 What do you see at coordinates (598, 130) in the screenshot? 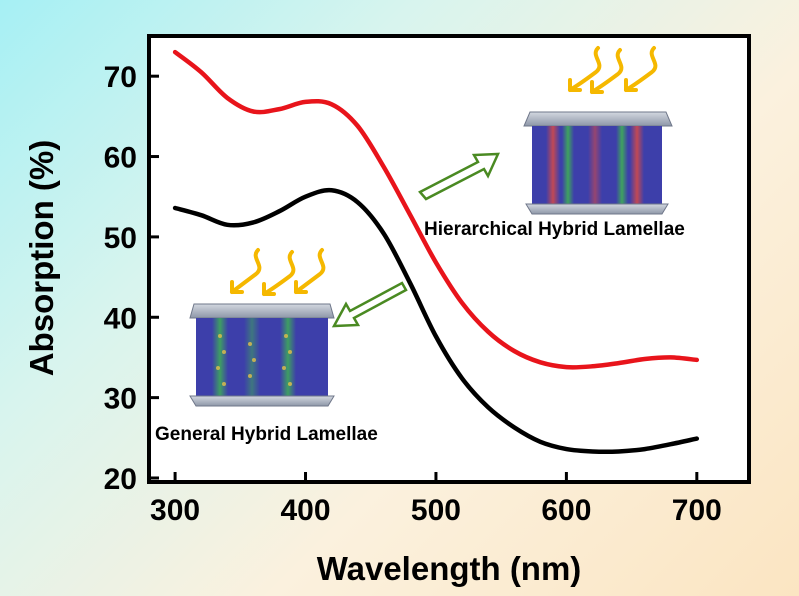
I see `hierarchical-lamellae-illustration` at bounding box center [598, 130].